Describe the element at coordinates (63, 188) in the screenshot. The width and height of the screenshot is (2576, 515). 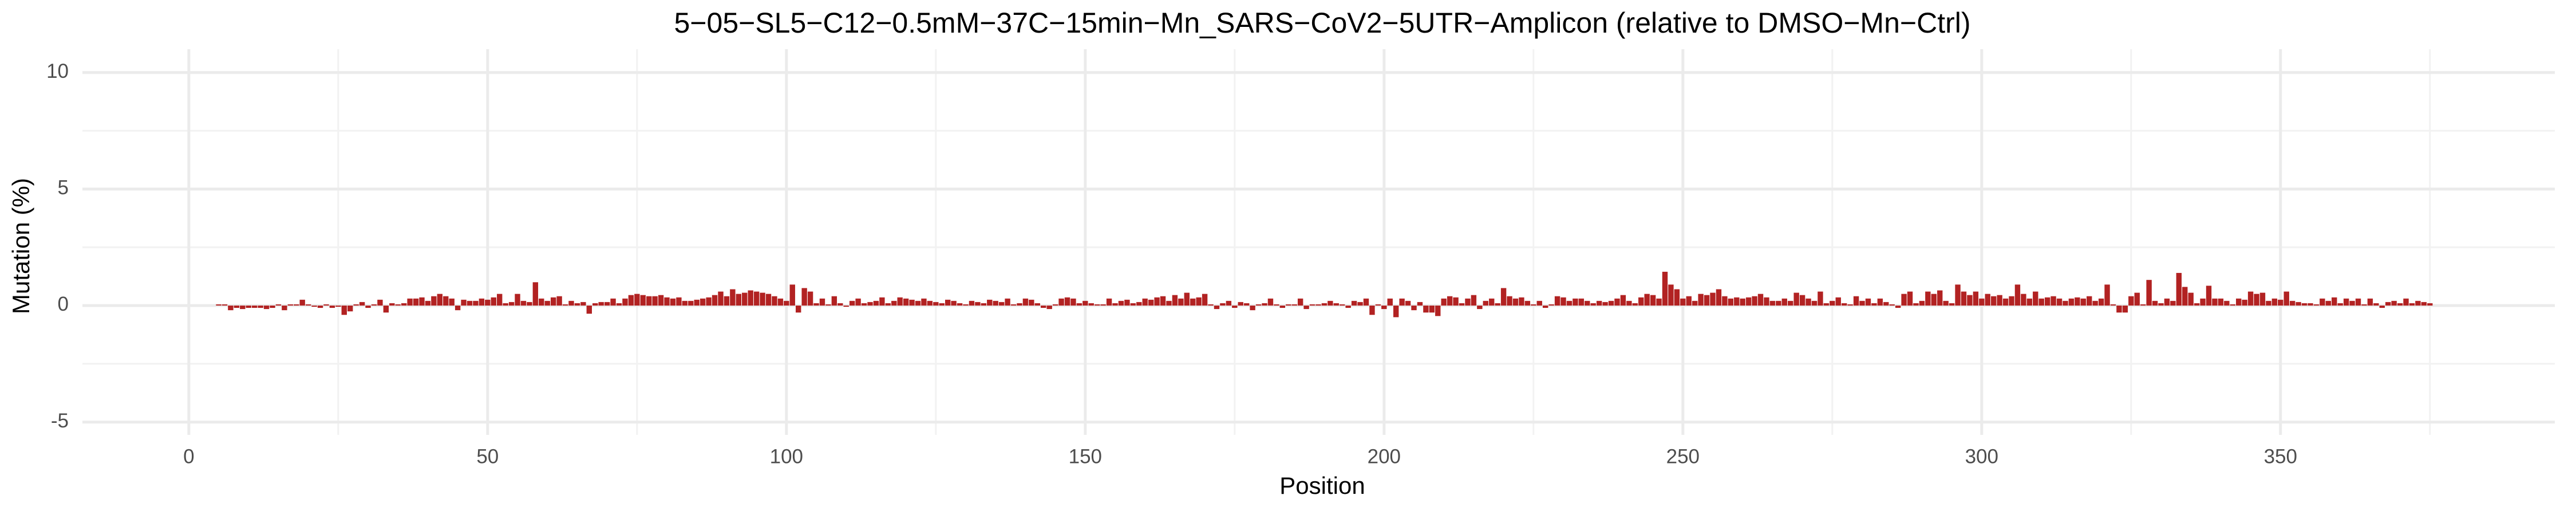
I see `y-tick-label: 5` at that location.